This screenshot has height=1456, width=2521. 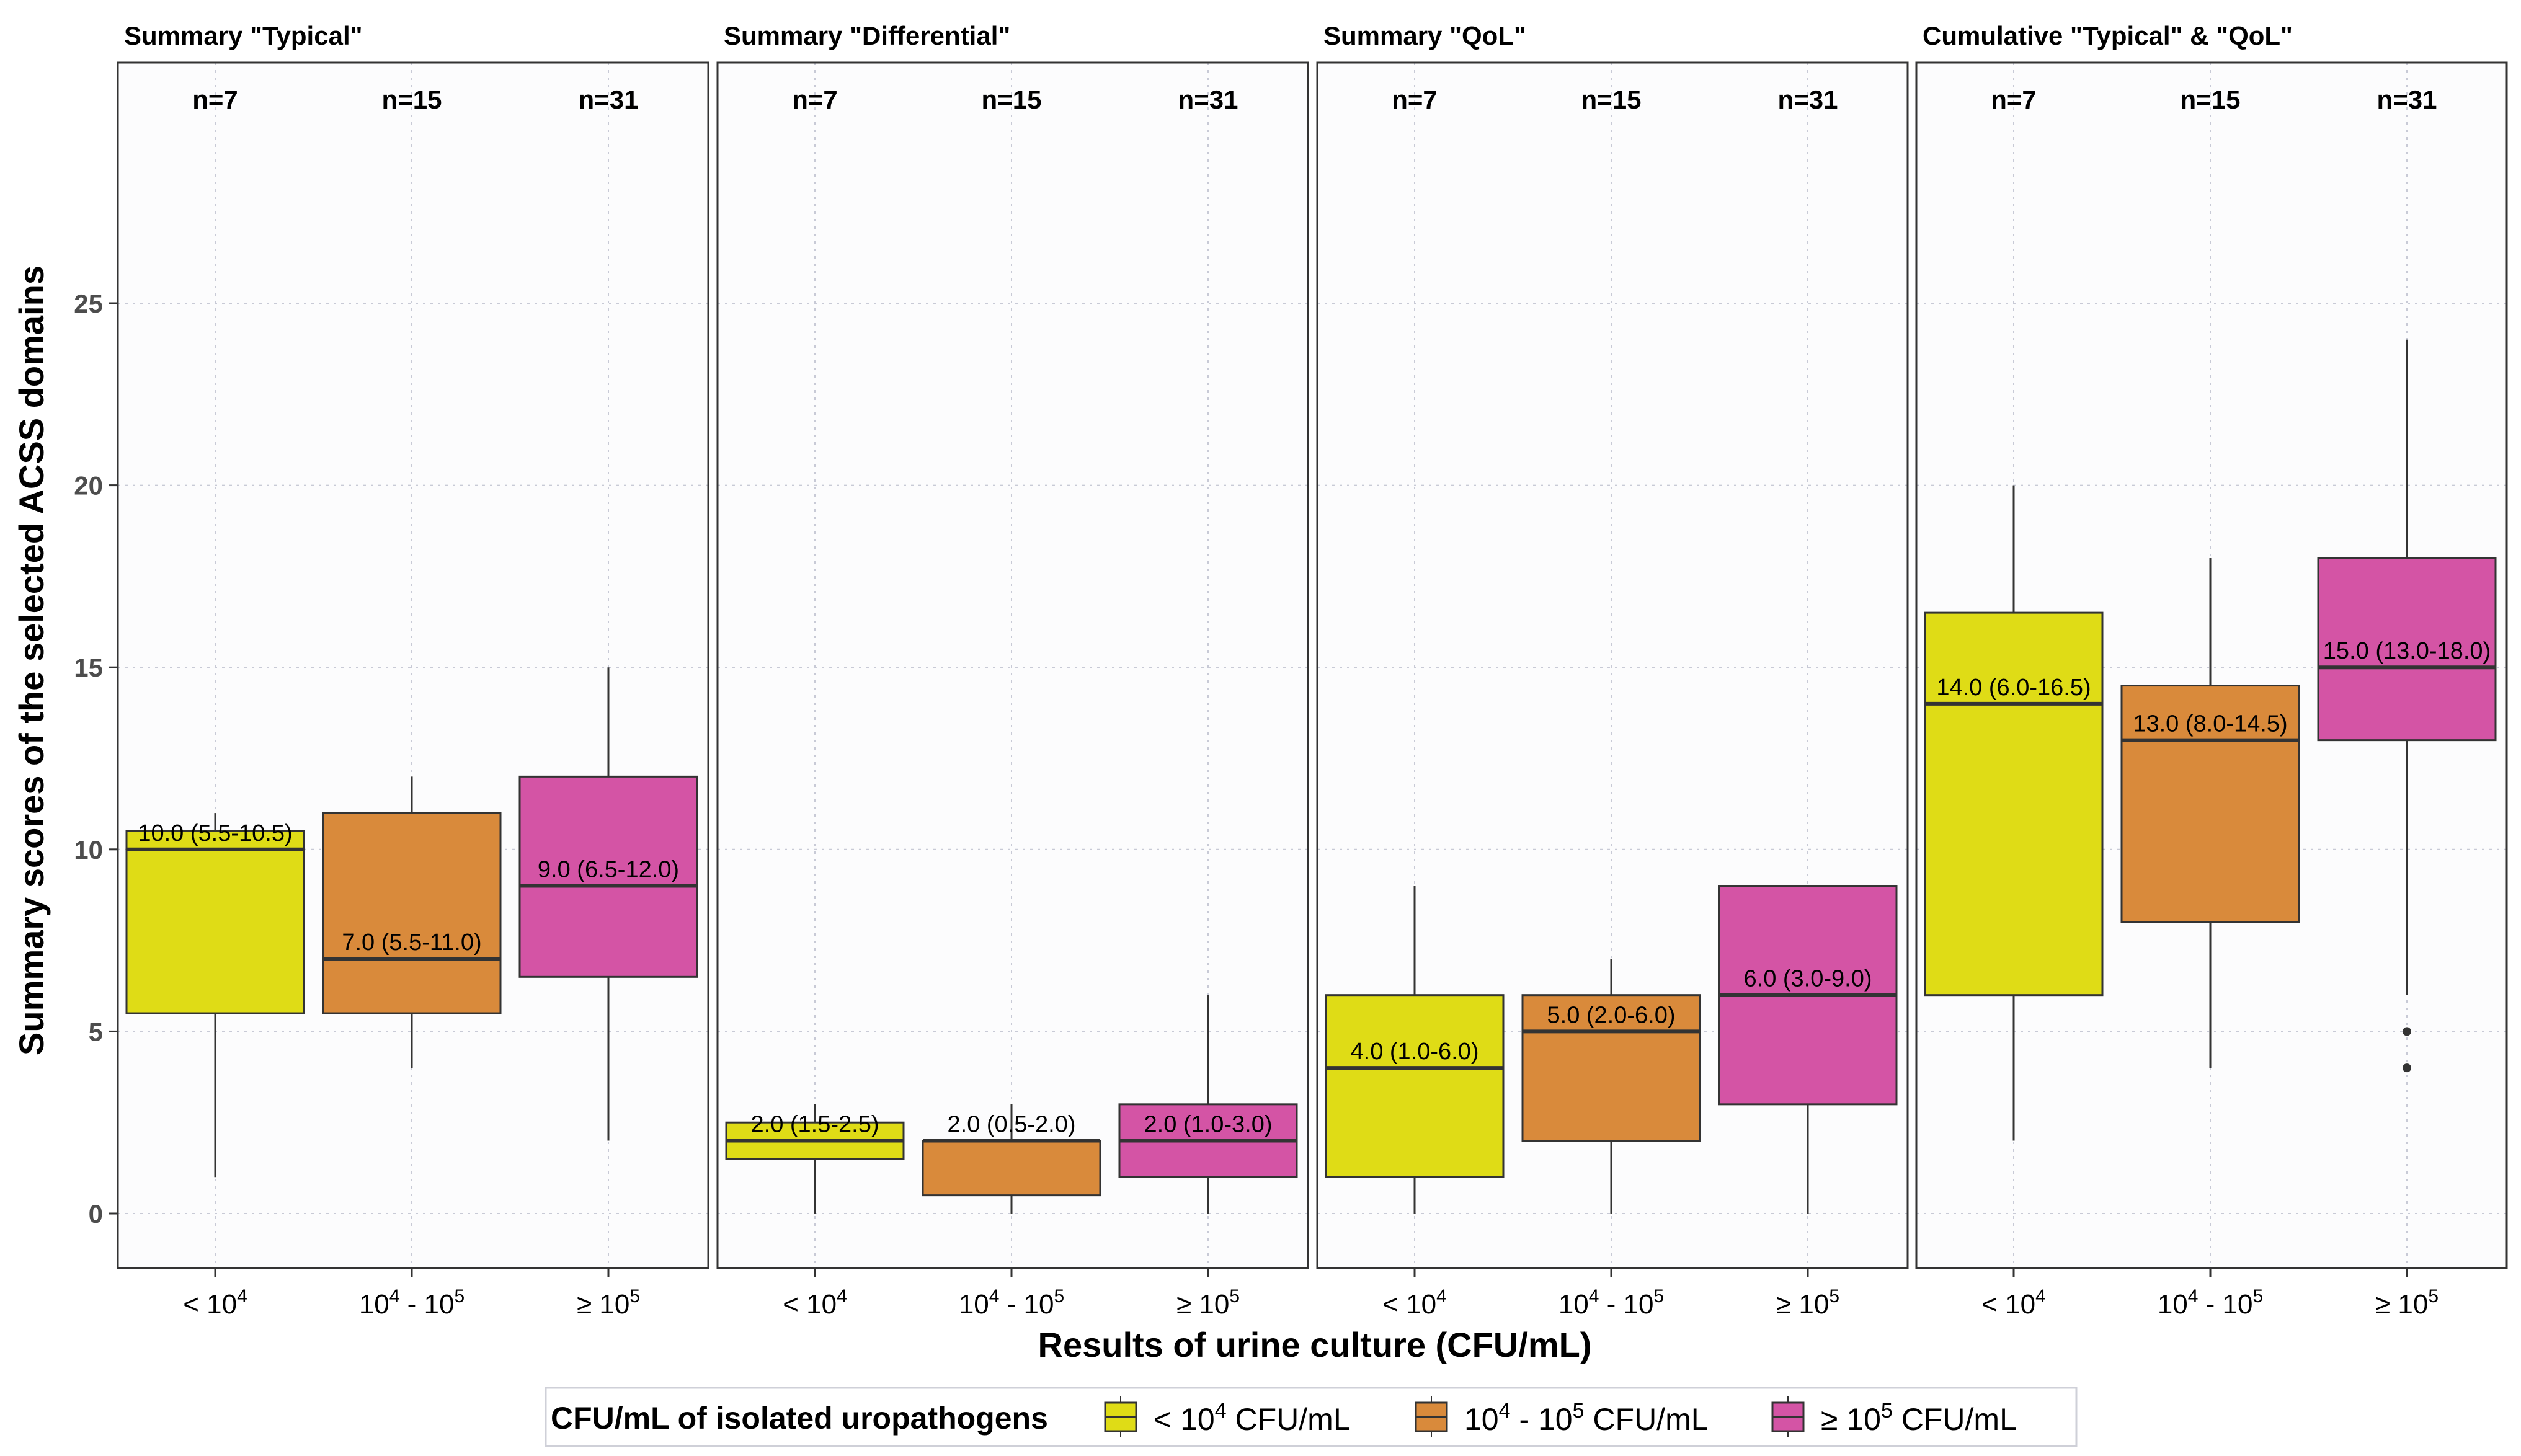 I want to click on facet-title: Summary "Typical", so click(x=243, y=35).